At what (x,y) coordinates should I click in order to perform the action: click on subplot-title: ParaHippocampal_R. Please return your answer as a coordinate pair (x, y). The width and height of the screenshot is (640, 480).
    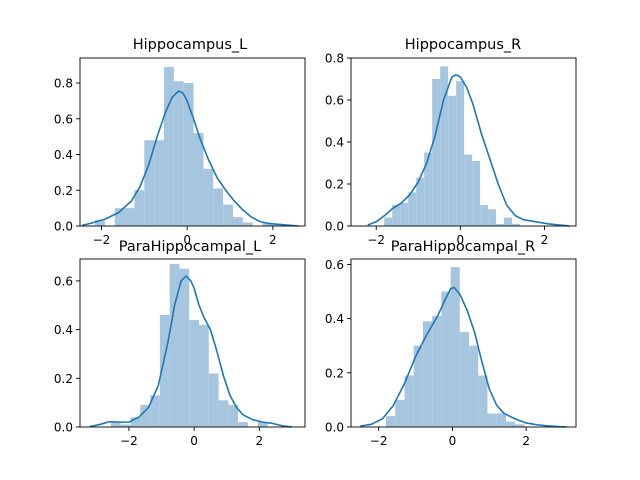
    Looking at the image, I should click on (463, 247).